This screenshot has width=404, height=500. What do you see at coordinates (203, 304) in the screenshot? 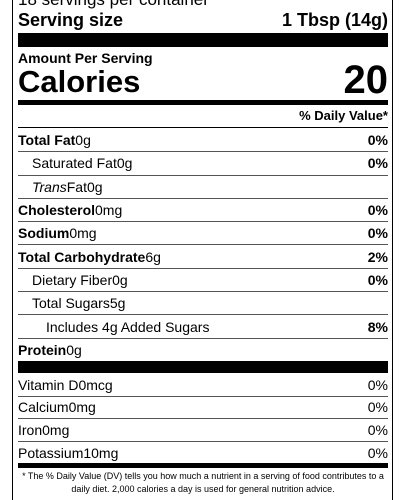
I see `nutrient-row: Total Sugars 5g` at bounding box center [203, 304].